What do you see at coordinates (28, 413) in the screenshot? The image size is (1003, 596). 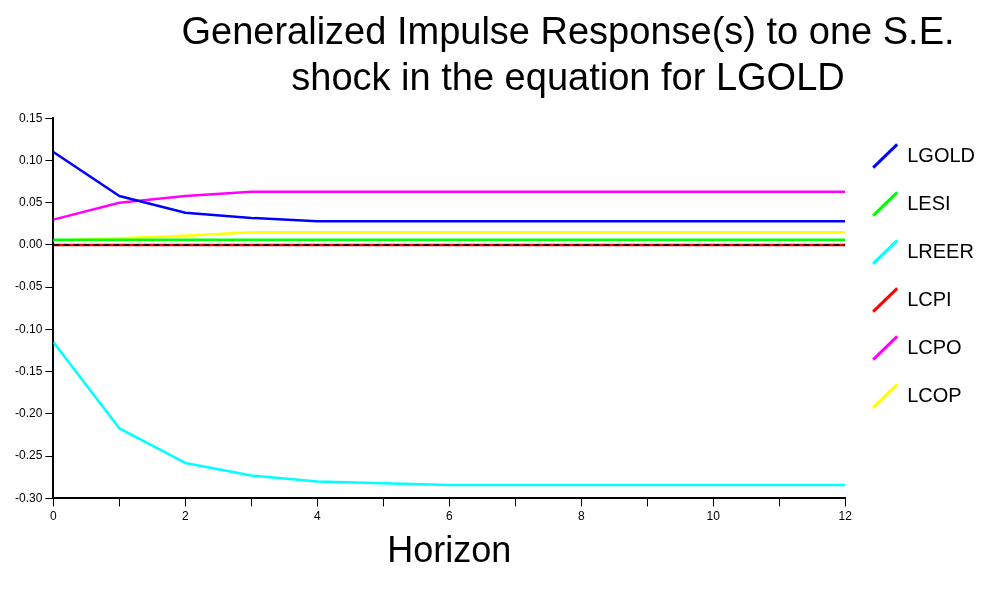 I see `y-tick-label: -0.20` at bounding box center [28, 413].